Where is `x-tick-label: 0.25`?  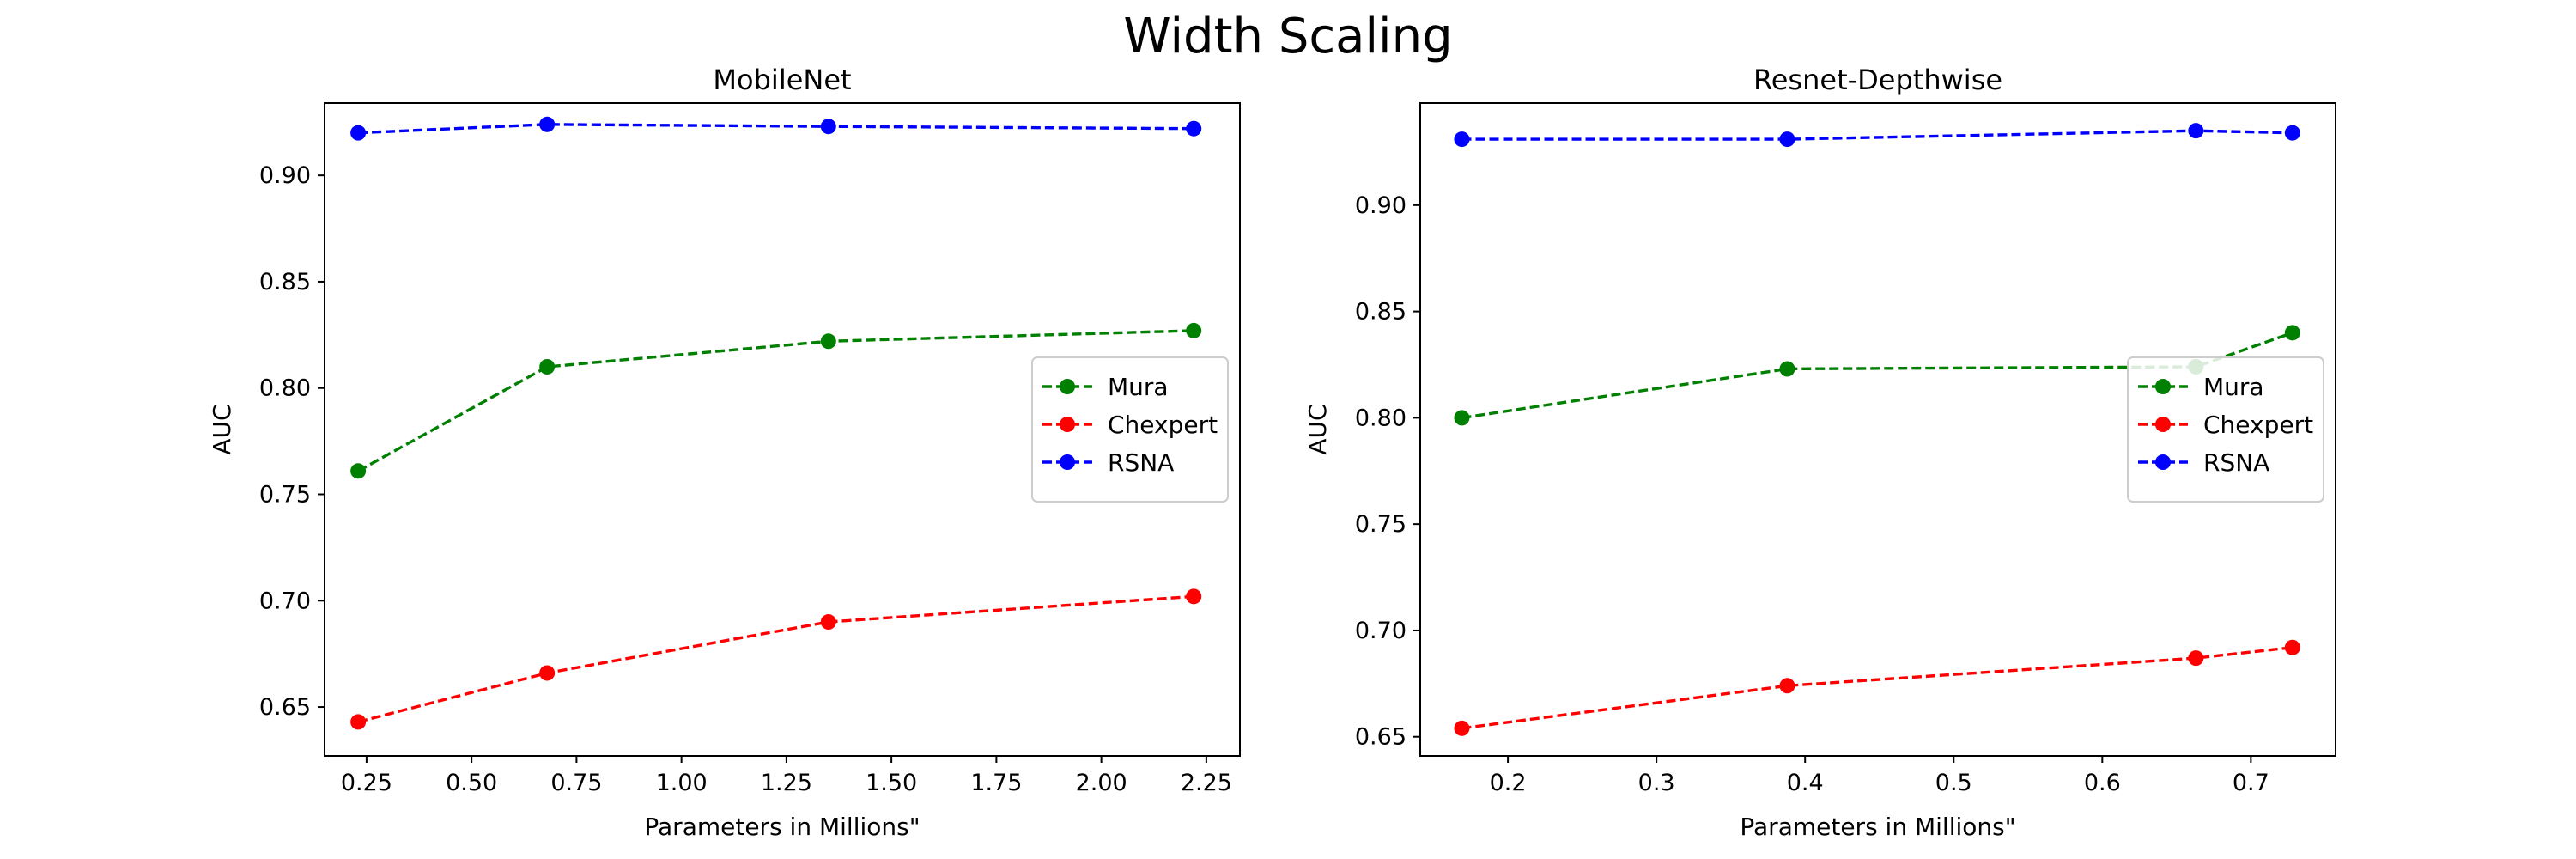
x-tick-label: 0.25 is located at coordinates (366, 783).